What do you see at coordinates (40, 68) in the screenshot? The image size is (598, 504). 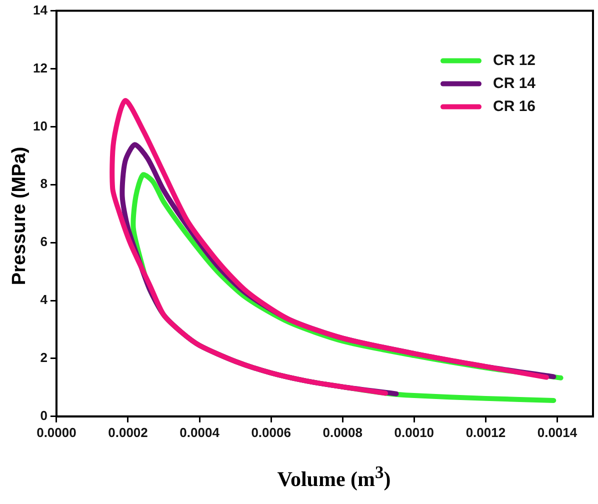 I see `y-tick-label: 12` at bounding box center [40, 68].